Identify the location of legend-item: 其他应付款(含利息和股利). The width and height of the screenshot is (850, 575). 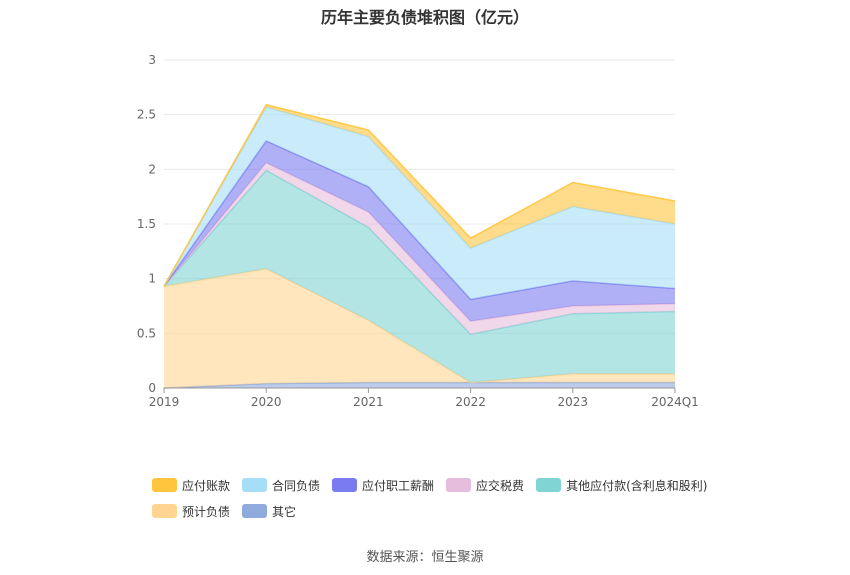
(621, 485).